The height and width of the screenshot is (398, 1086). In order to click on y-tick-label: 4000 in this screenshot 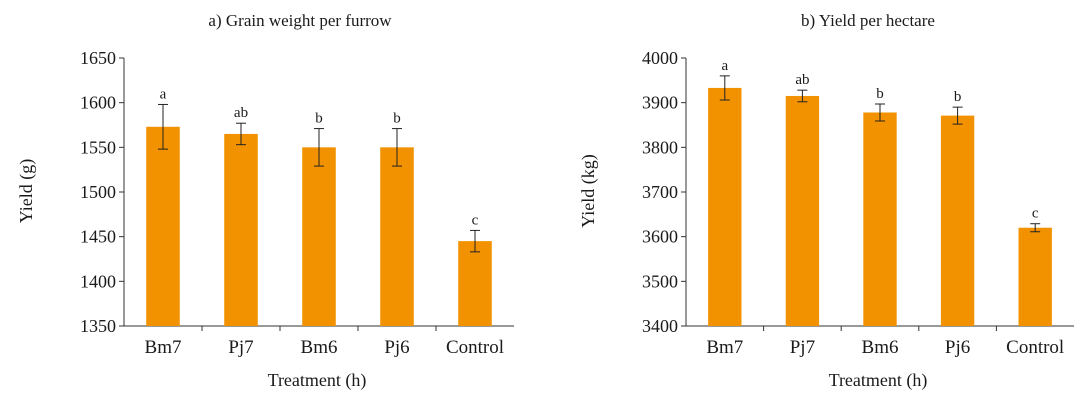, I will do `click(660, 58)`.